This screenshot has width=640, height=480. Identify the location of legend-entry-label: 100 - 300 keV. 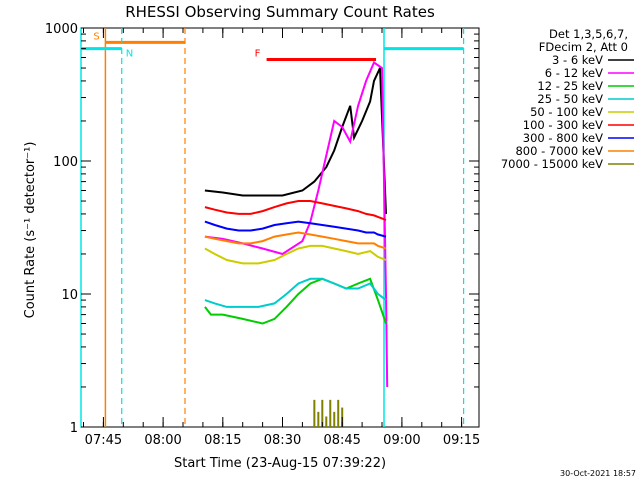
(563, 125).